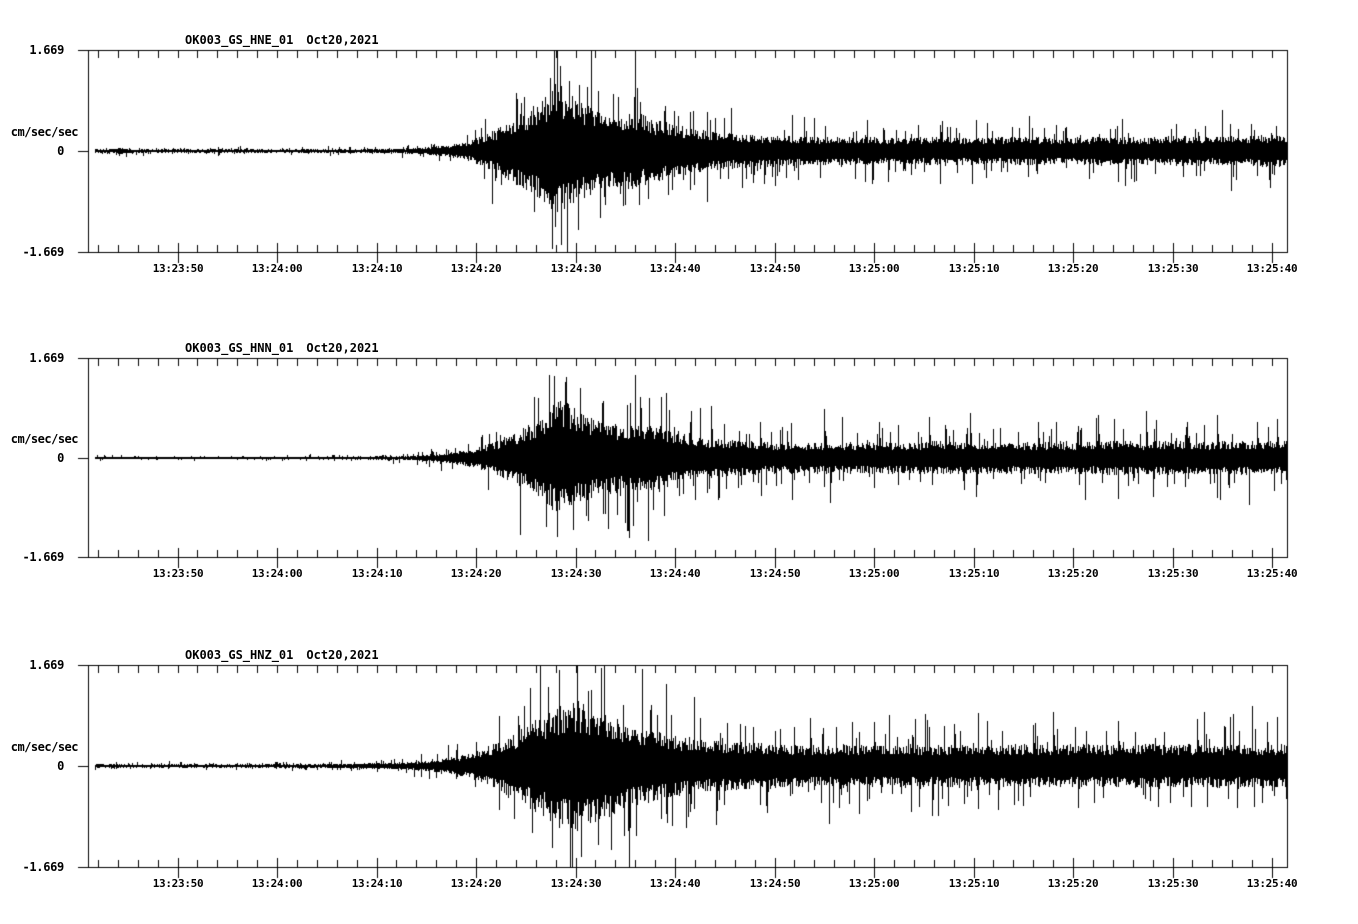 This screenshot has width=1358, height=924. I want to click on panel-title: OK003_GS_HNZ_01 Oct20,2021, so click(282, 655).